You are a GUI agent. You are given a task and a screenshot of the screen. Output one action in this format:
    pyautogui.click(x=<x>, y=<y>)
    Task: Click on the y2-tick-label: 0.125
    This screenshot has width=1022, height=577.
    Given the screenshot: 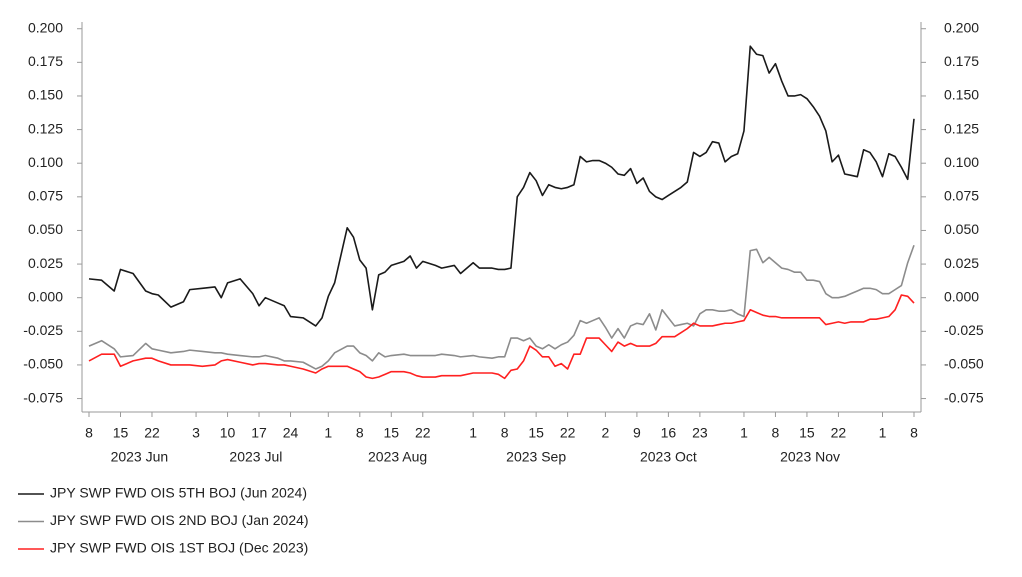 What is the action you would take?
    pyautogui.click(x=961, y=128)
    